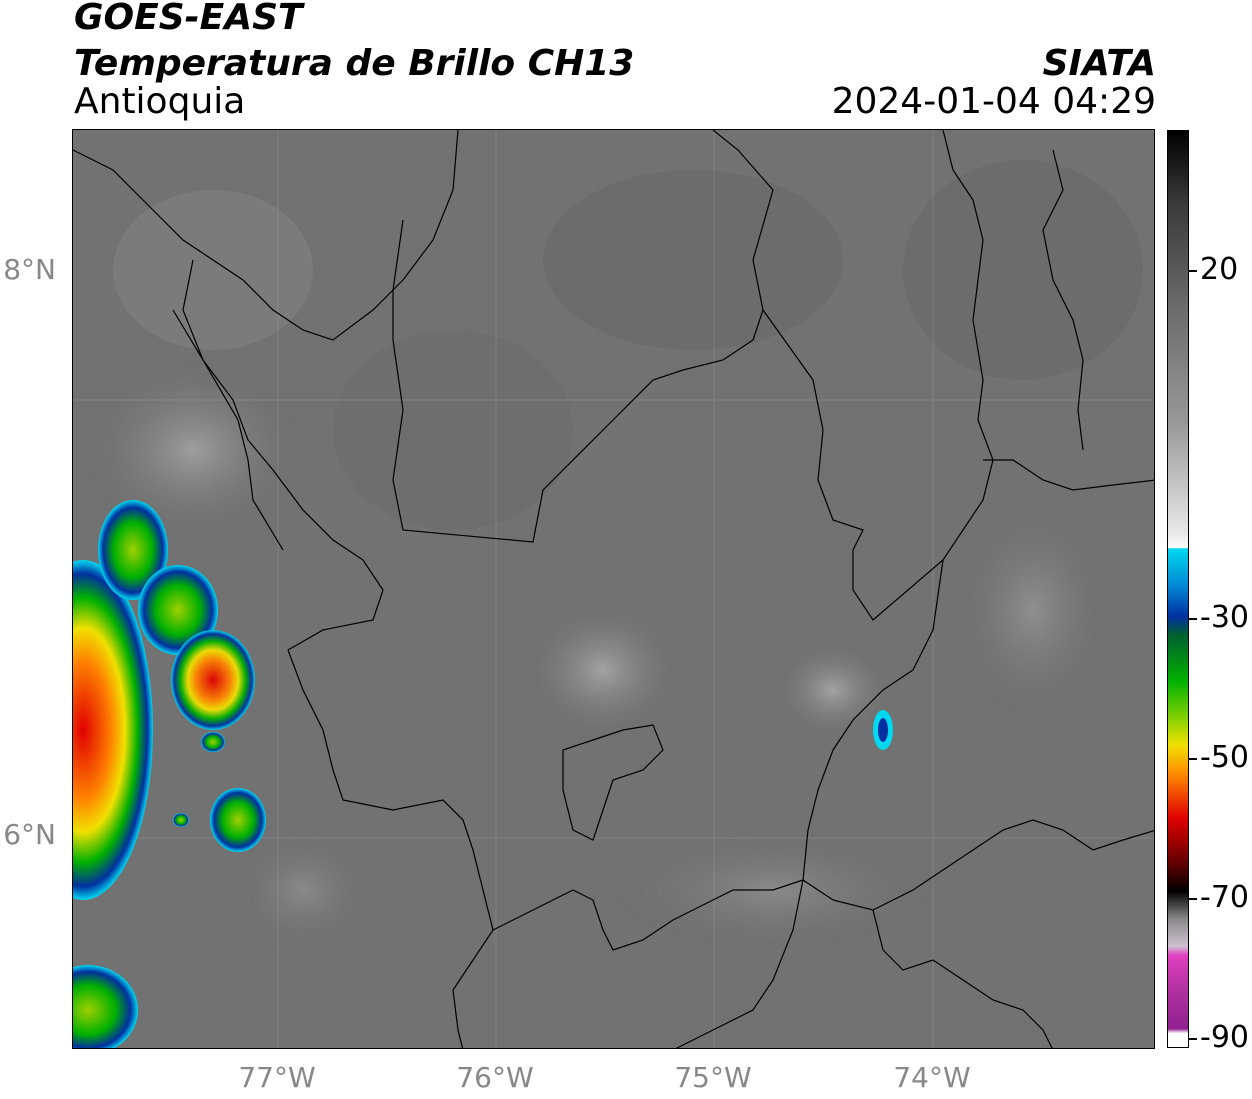 This screenshot has height=1099, width=1252. Describe the element at coordinates (1224, 617) in the screenshot. I see `colorbar-tick-minus30: -30` at that location.